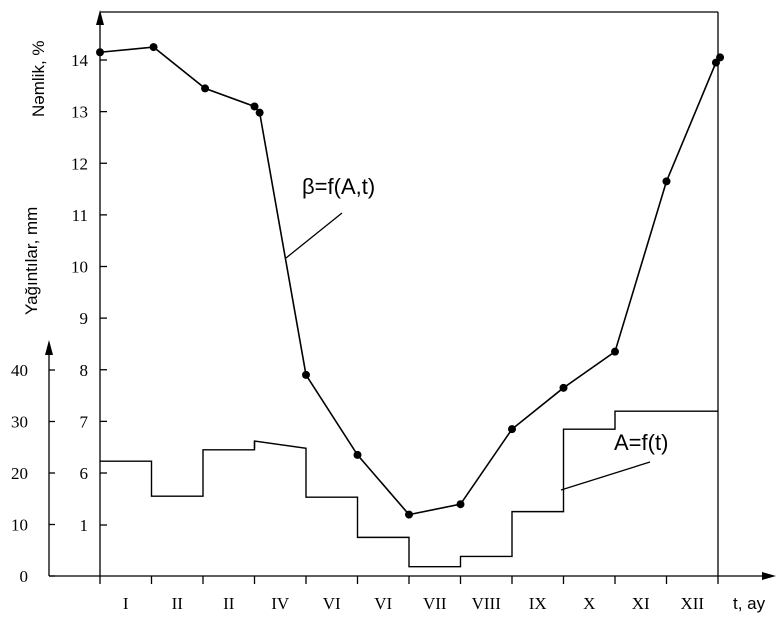 The height and width of the screenshot is (624, 779). I want to click on humidity-tick-label: 10, so click(79, 267).